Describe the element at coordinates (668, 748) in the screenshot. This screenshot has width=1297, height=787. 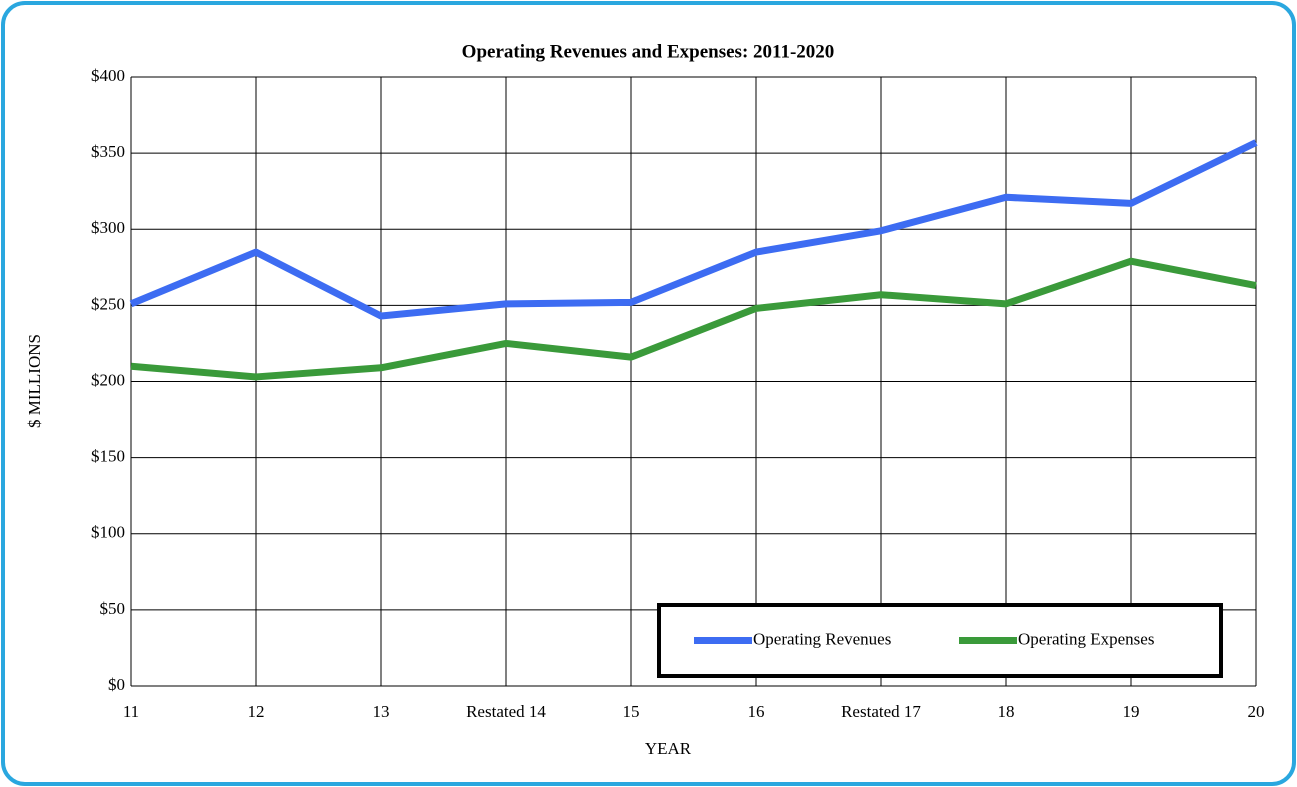
I see `x-axis-label: YEAR` at that location.